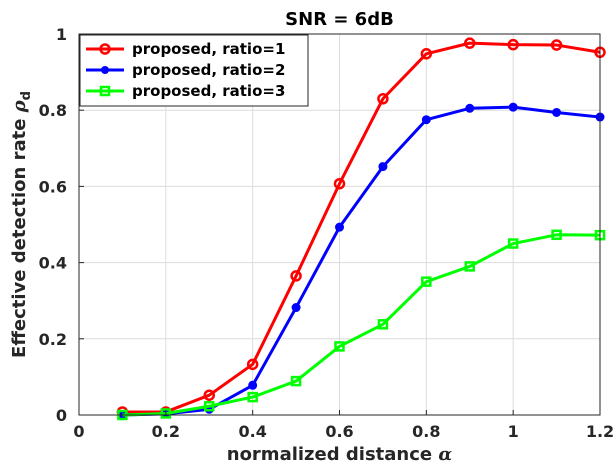 Image resolution: width=616 pixels, height=468 pixels. I want to click on legend-item-1: proposed, ratio=1, so click(185, 49).